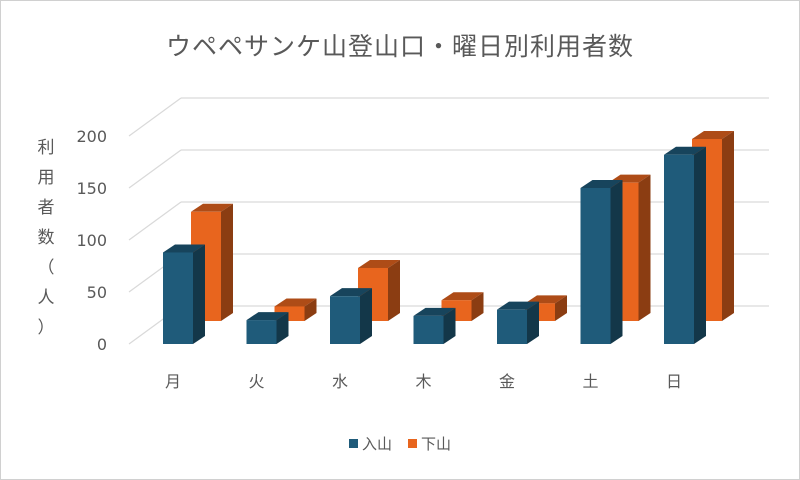 This screenshot has width=800, height=480. What do you see at coordinates (507, 381) in the screenshot?
I see `x-tick-label: 金` at bounding box center [507, 381].